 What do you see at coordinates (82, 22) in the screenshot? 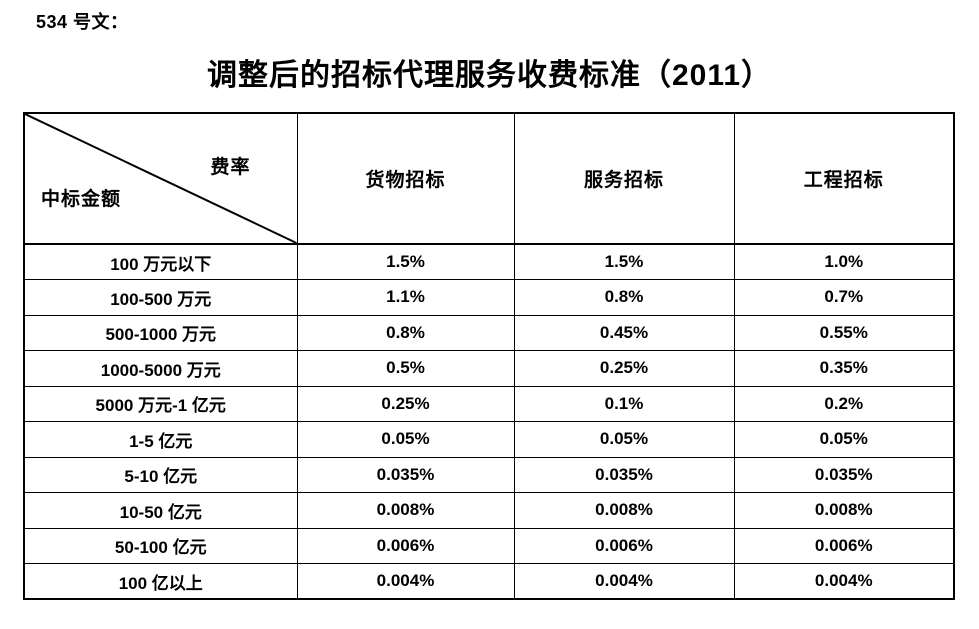
I see `doc-number-label: 534 号文：` at bounding box center [82, 22].